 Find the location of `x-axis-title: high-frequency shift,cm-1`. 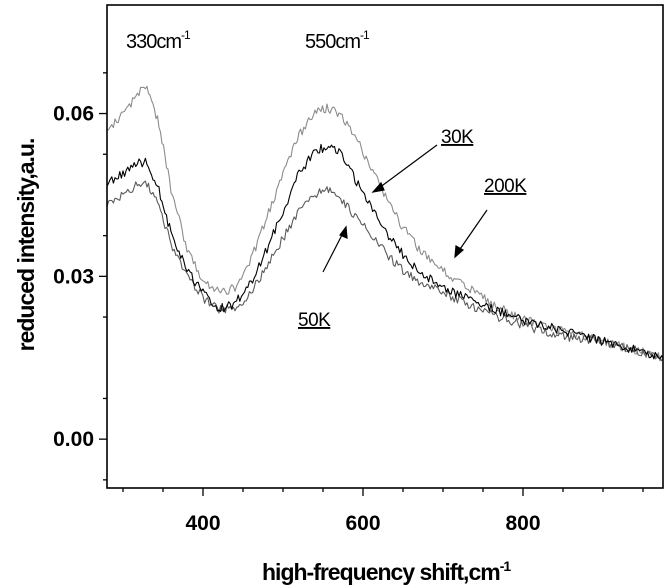

x-axis-title: high-frequency shift,cm-1 is located at coordinates (386, 571).